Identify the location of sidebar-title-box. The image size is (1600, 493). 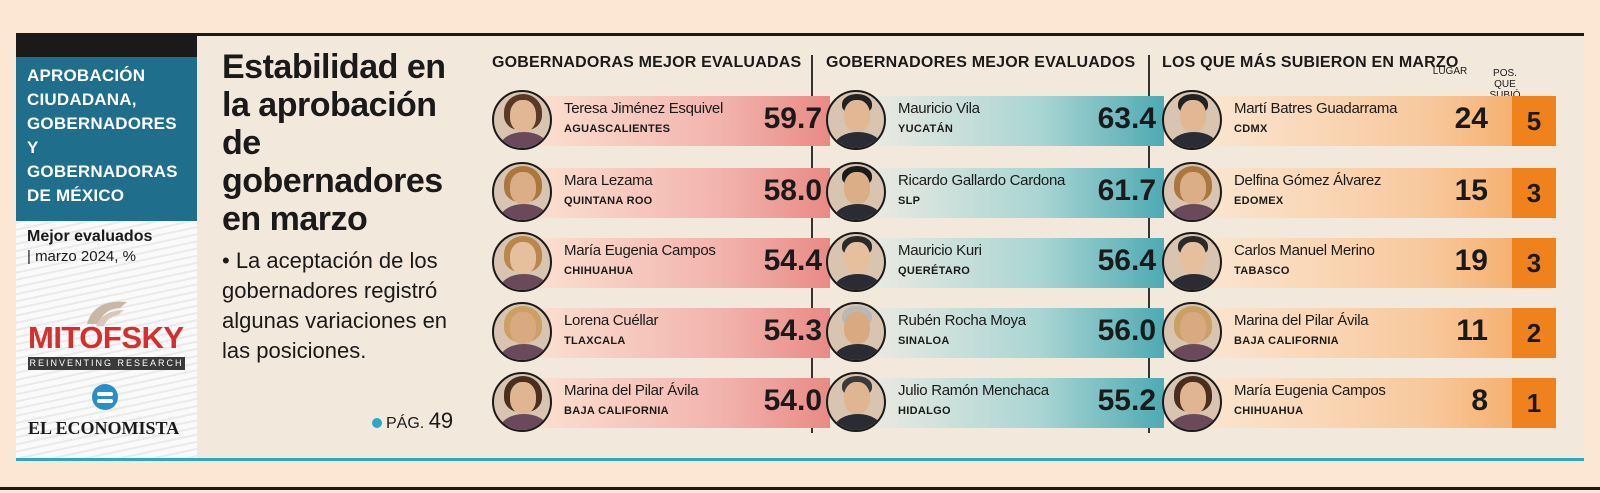
(106, 139).